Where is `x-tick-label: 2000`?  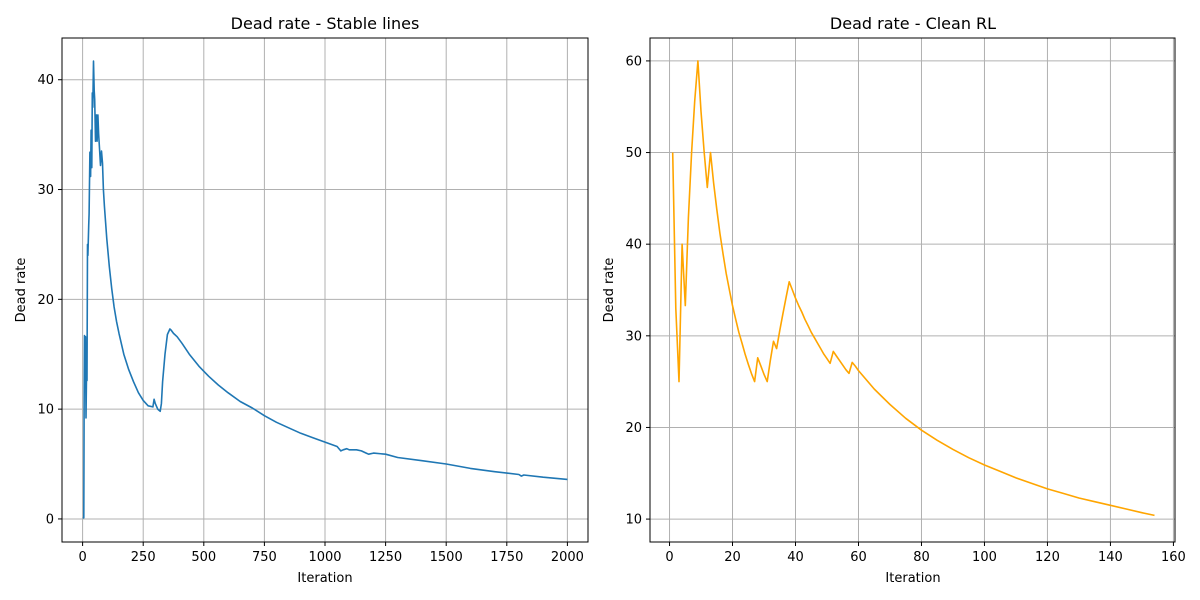
x-tick-label: 2000 is located at coordinates (567, 557).